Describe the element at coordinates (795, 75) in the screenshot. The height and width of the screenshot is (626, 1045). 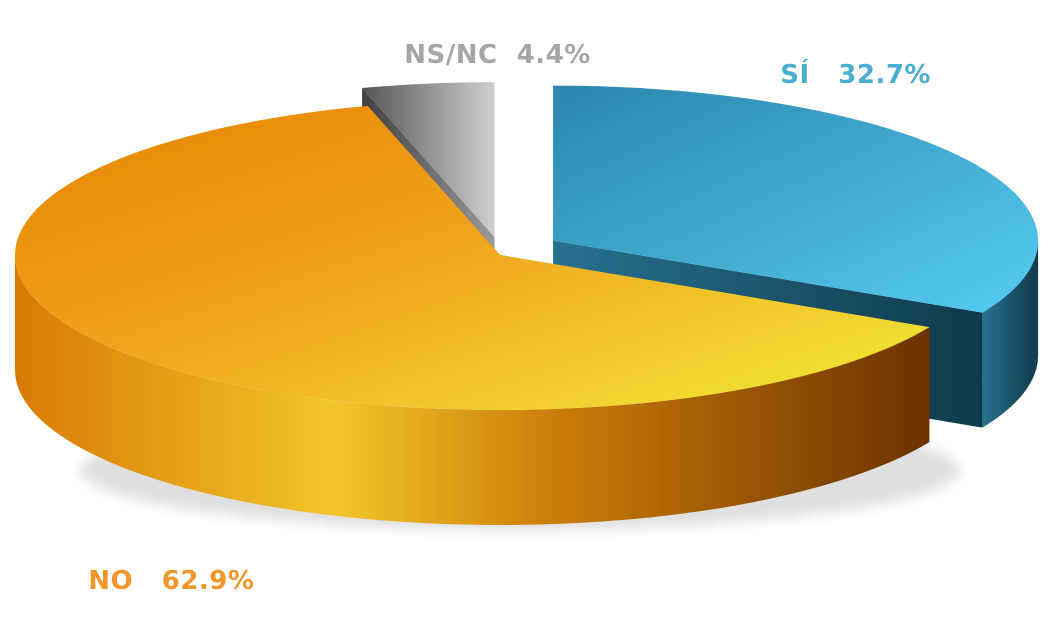
I see `slice-label-si-name: SÍ` at that location.